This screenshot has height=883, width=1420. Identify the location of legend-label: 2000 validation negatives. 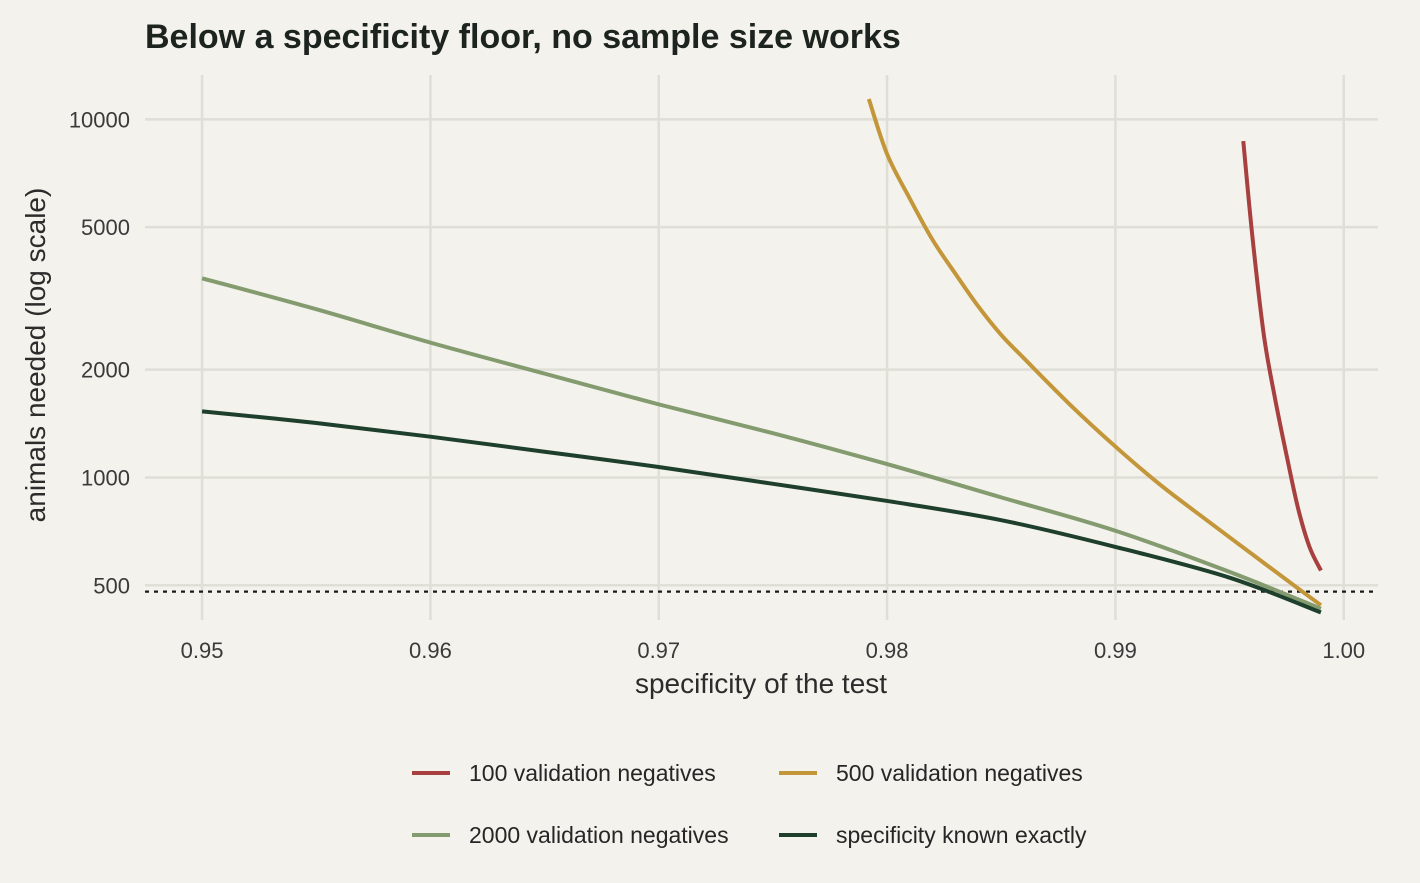
(599, 835).